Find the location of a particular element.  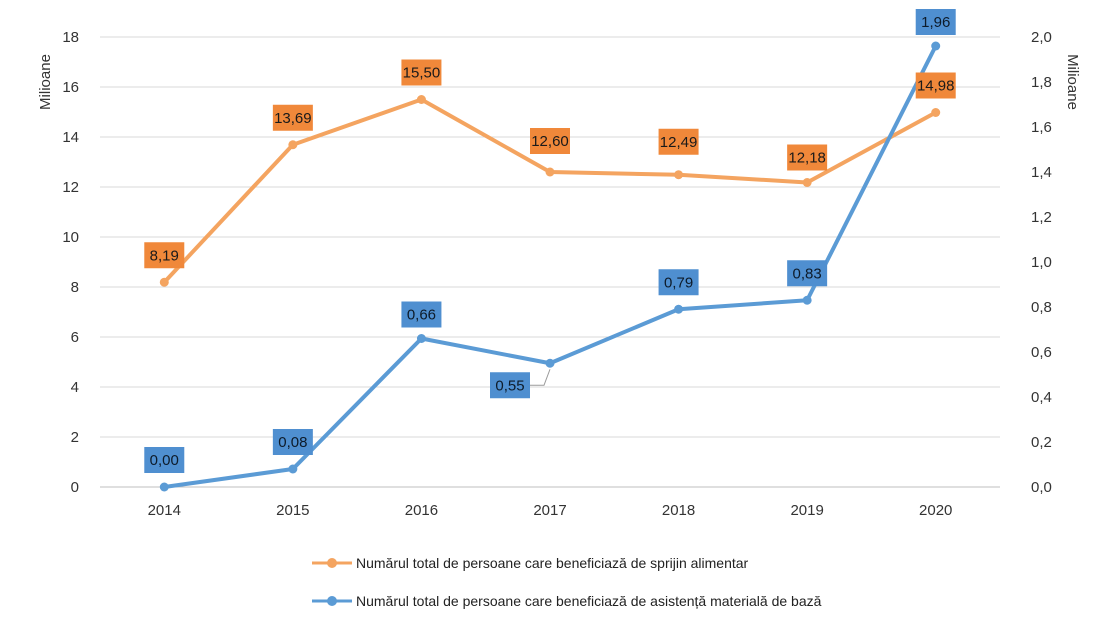

data-label: 8,19 is located at coordinates (164, 255).